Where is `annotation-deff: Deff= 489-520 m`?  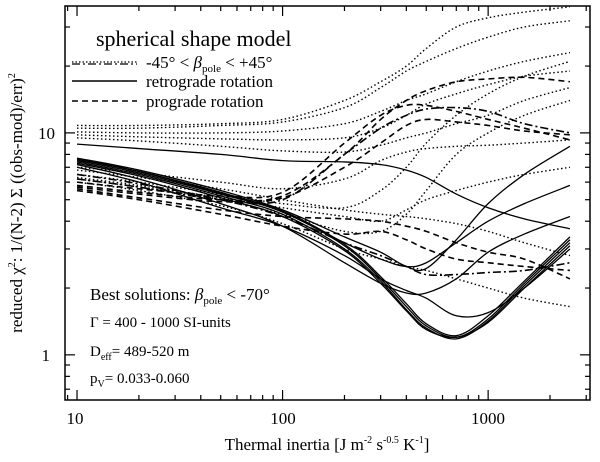
annotation-deff: Deff= 489-520 m is located at coordinates (140, 353).